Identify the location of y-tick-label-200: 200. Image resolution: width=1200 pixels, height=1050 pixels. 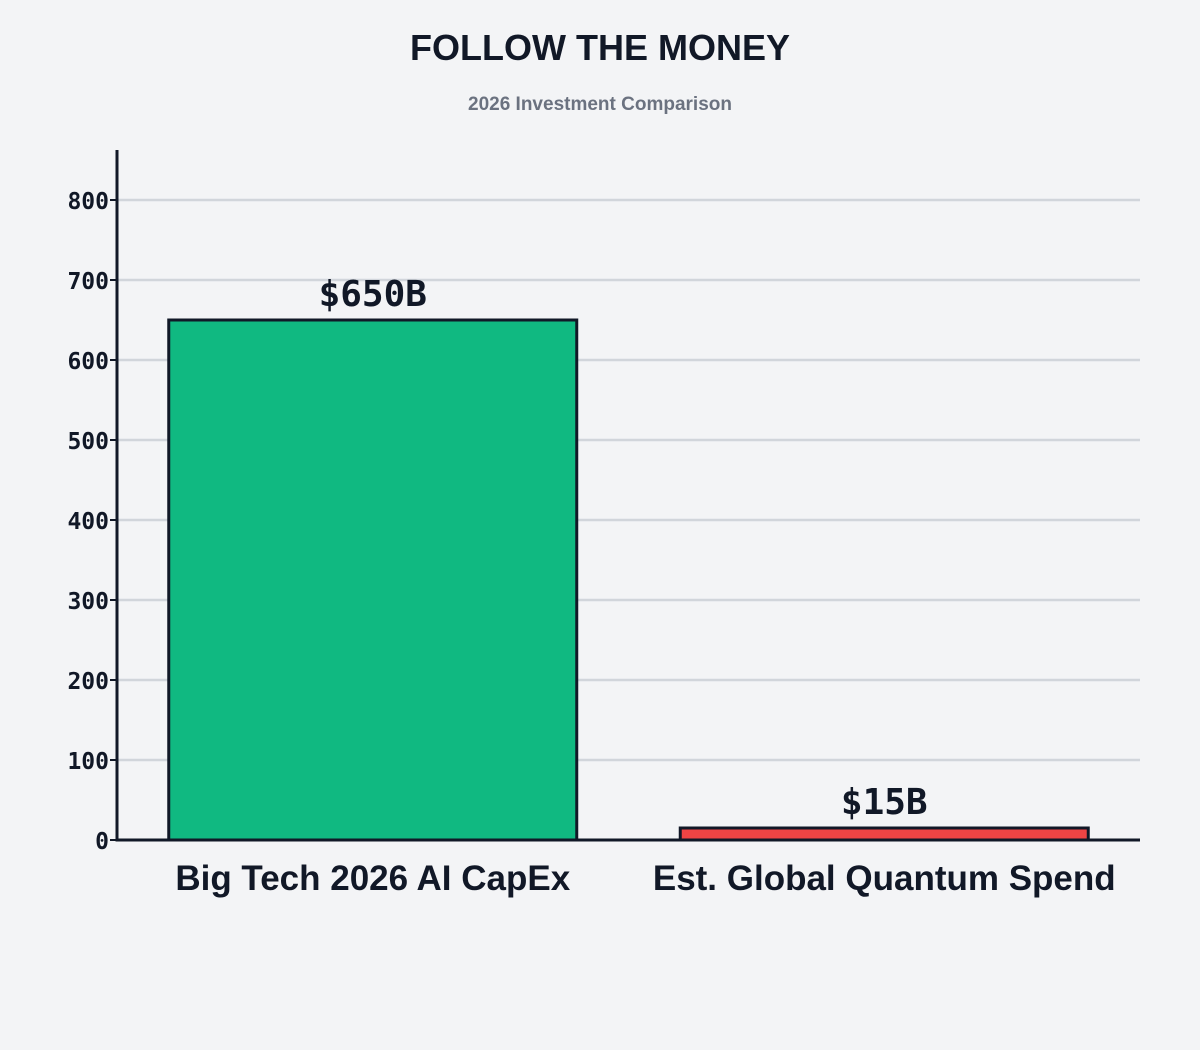
(88, 682).